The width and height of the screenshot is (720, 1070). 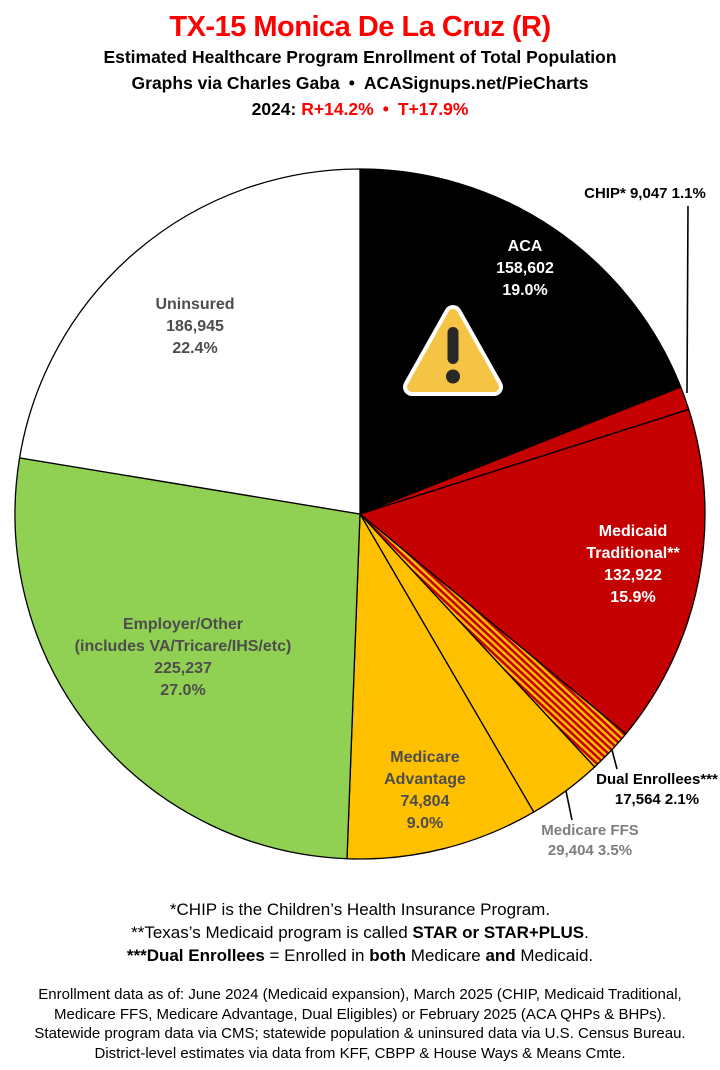 I want to click on chip-callout-label: CHIP* 9,047 1.1%, so click(x=645, y=193).